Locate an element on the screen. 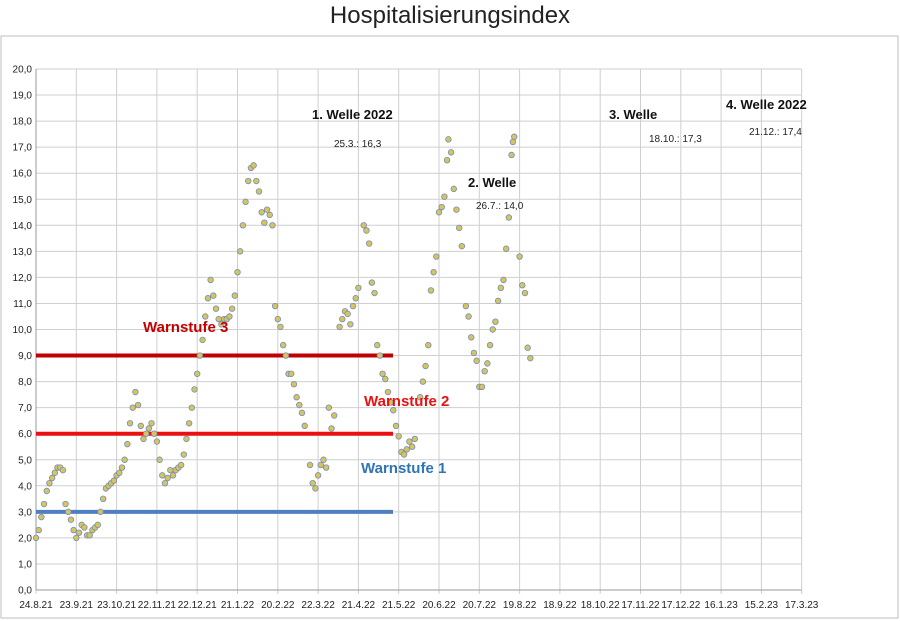  y-tick-label: 10,0 is located at coordinates (23, 330).